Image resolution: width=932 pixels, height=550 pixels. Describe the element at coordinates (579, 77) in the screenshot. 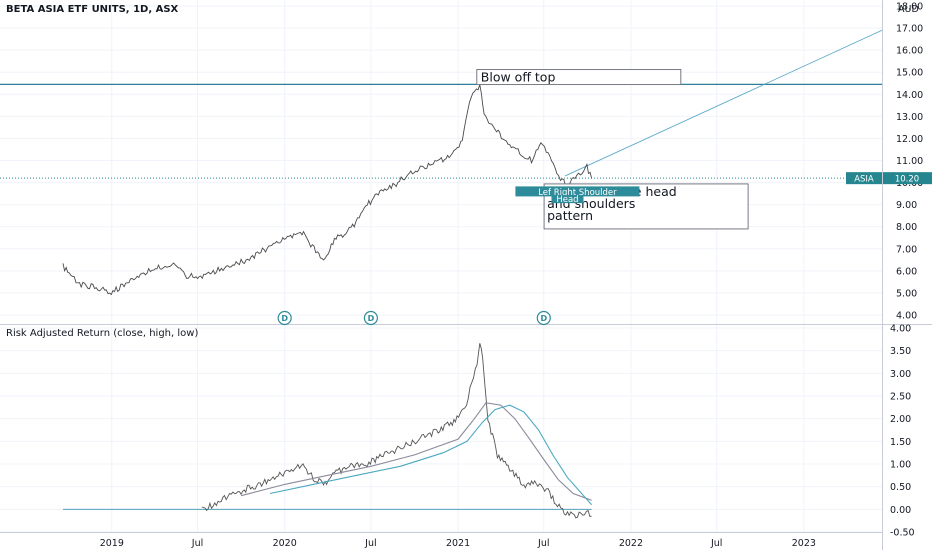

I see `annotation-box` at that location.